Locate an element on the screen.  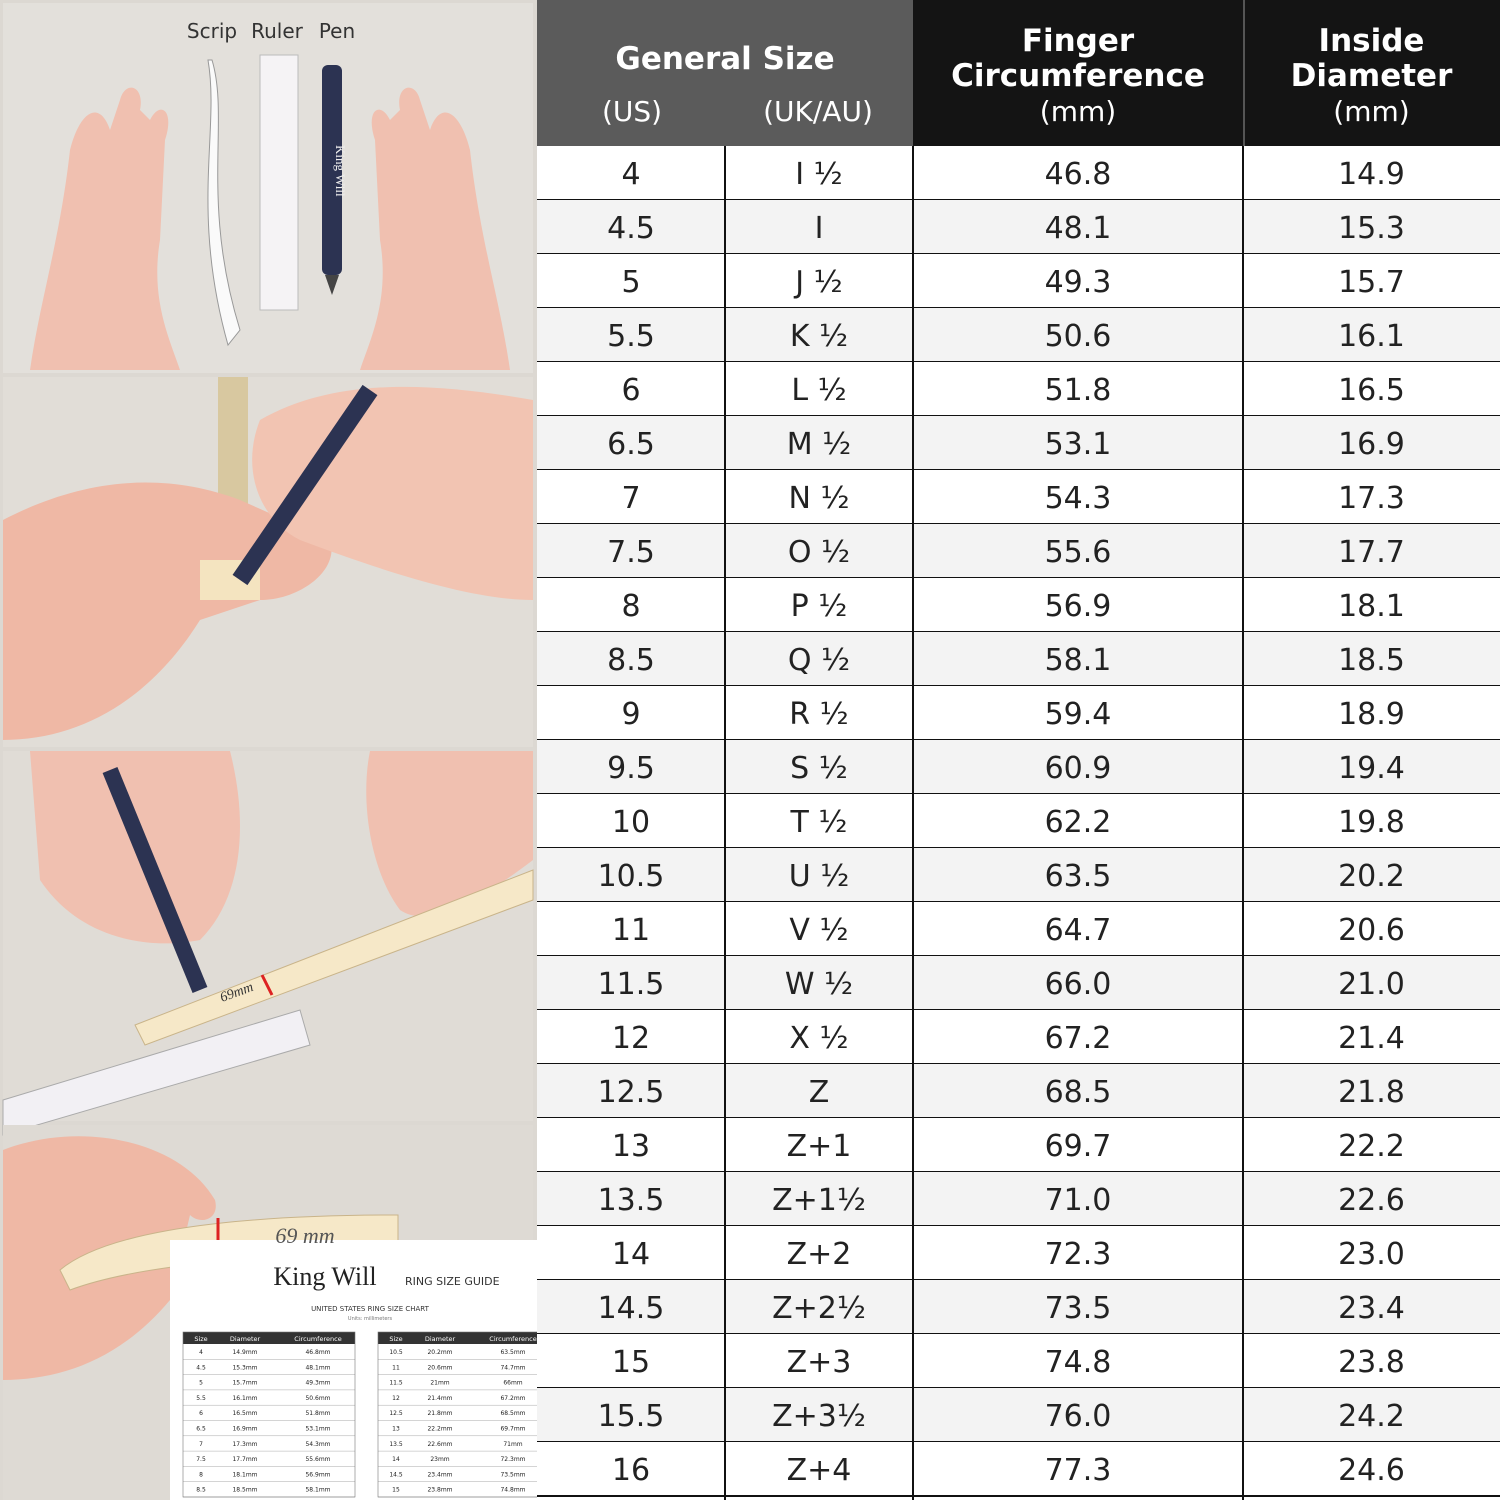
mini-cell: 72.3mm is located at coordinates (512, 1459).